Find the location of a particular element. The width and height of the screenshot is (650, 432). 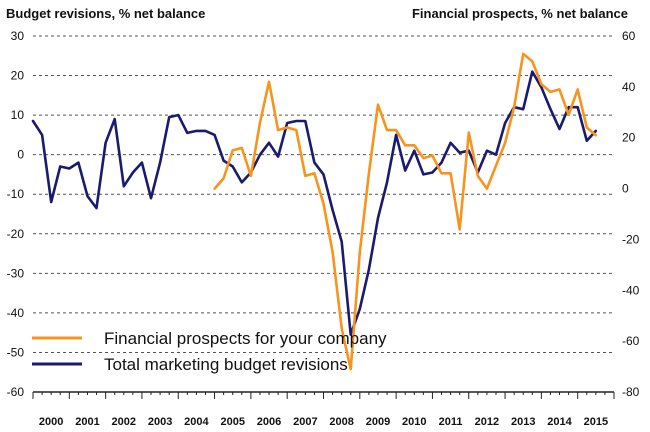

right-axis-ticks: 60 40 20 0 -20 -40 -60 -80 is located at coordinates (631, 214).